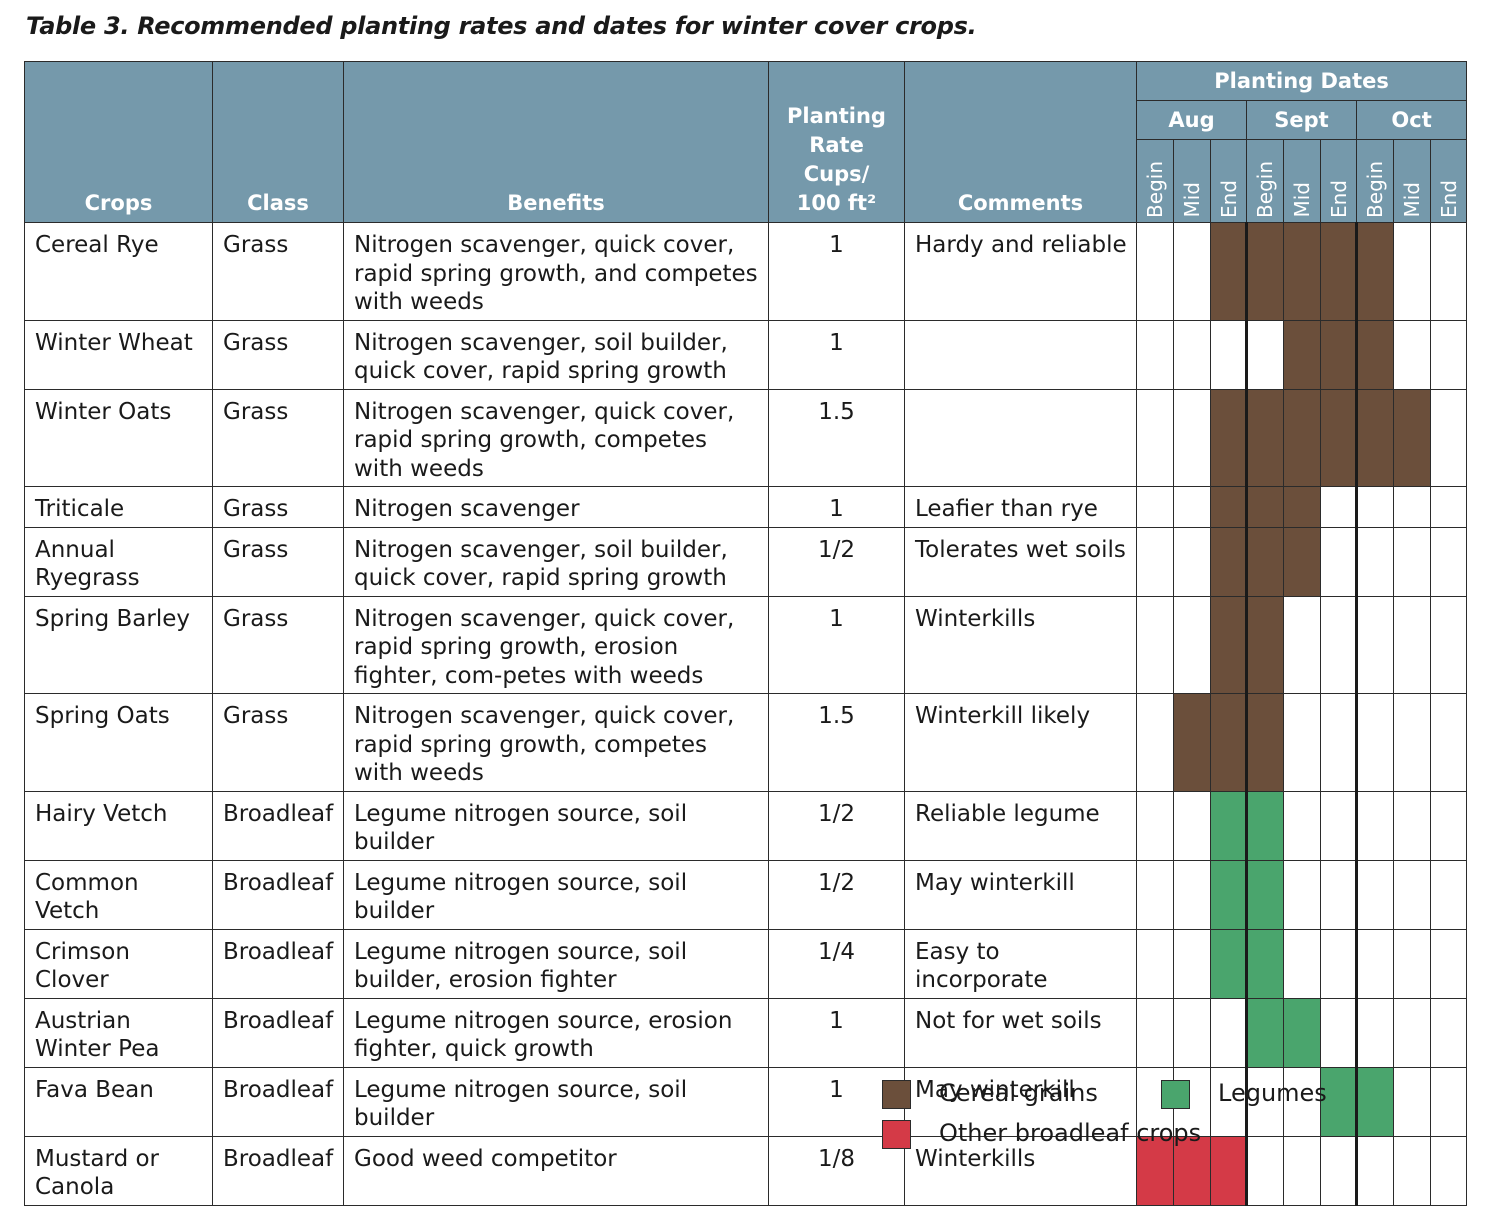 The width and height of the screenshot is (1506, 1206). Describe the element at coordinates (896, 1094) in the screenshot. I see `cereal-swatch` at that location.